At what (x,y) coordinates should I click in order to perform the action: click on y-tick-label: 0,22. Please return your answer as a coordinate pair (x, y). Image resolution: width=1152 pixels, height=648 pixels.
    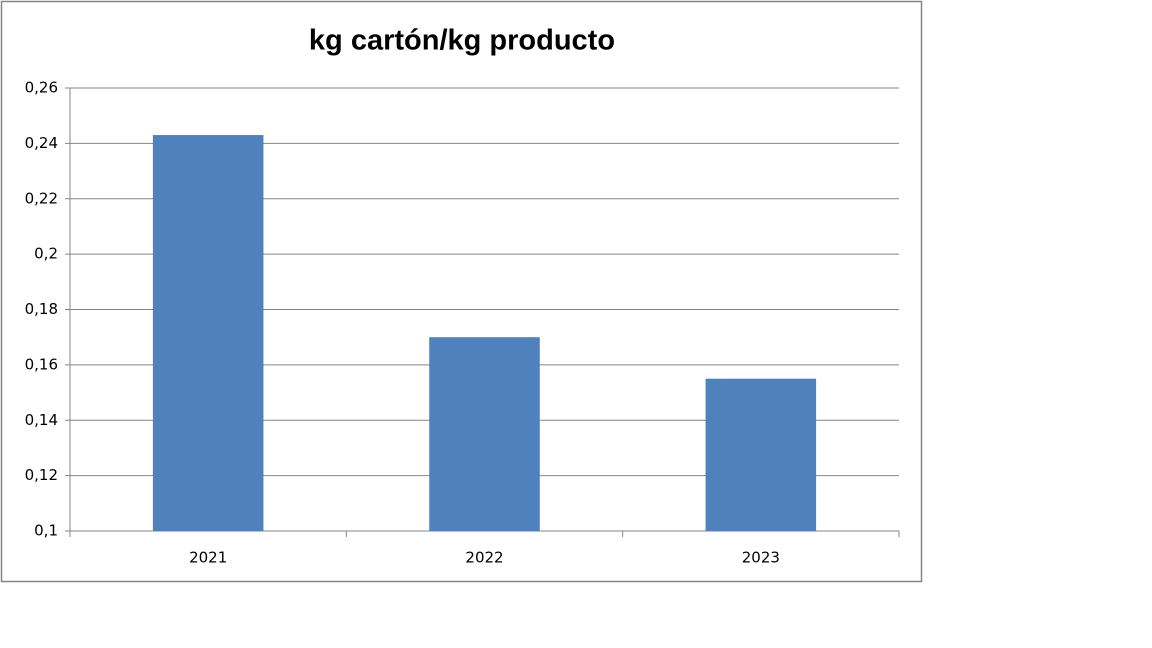
    Looking at the image, I should click on (41, 198).